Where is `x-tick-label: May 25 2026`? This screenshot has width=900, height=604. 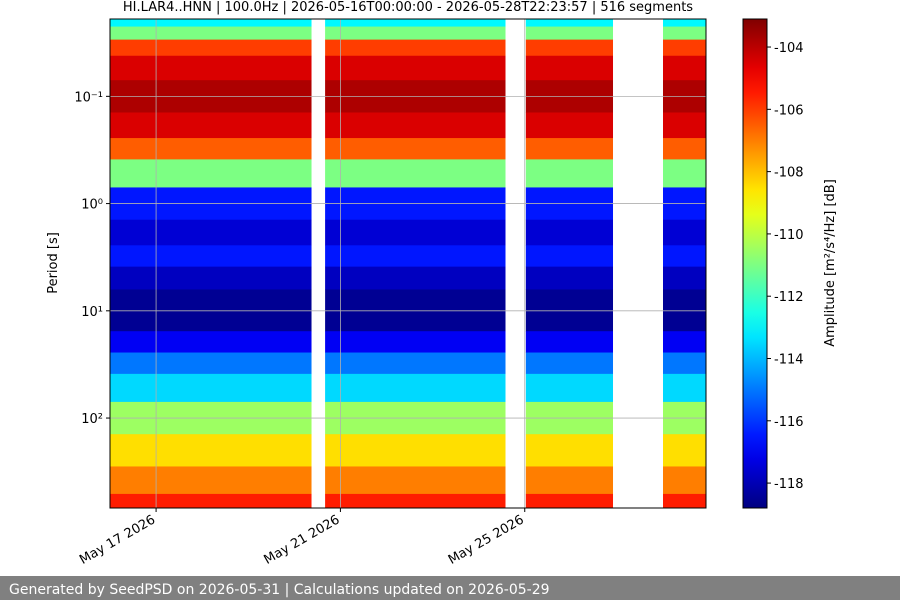
x-tick-label: May 25 2026 is located at coordinates (486, 539).